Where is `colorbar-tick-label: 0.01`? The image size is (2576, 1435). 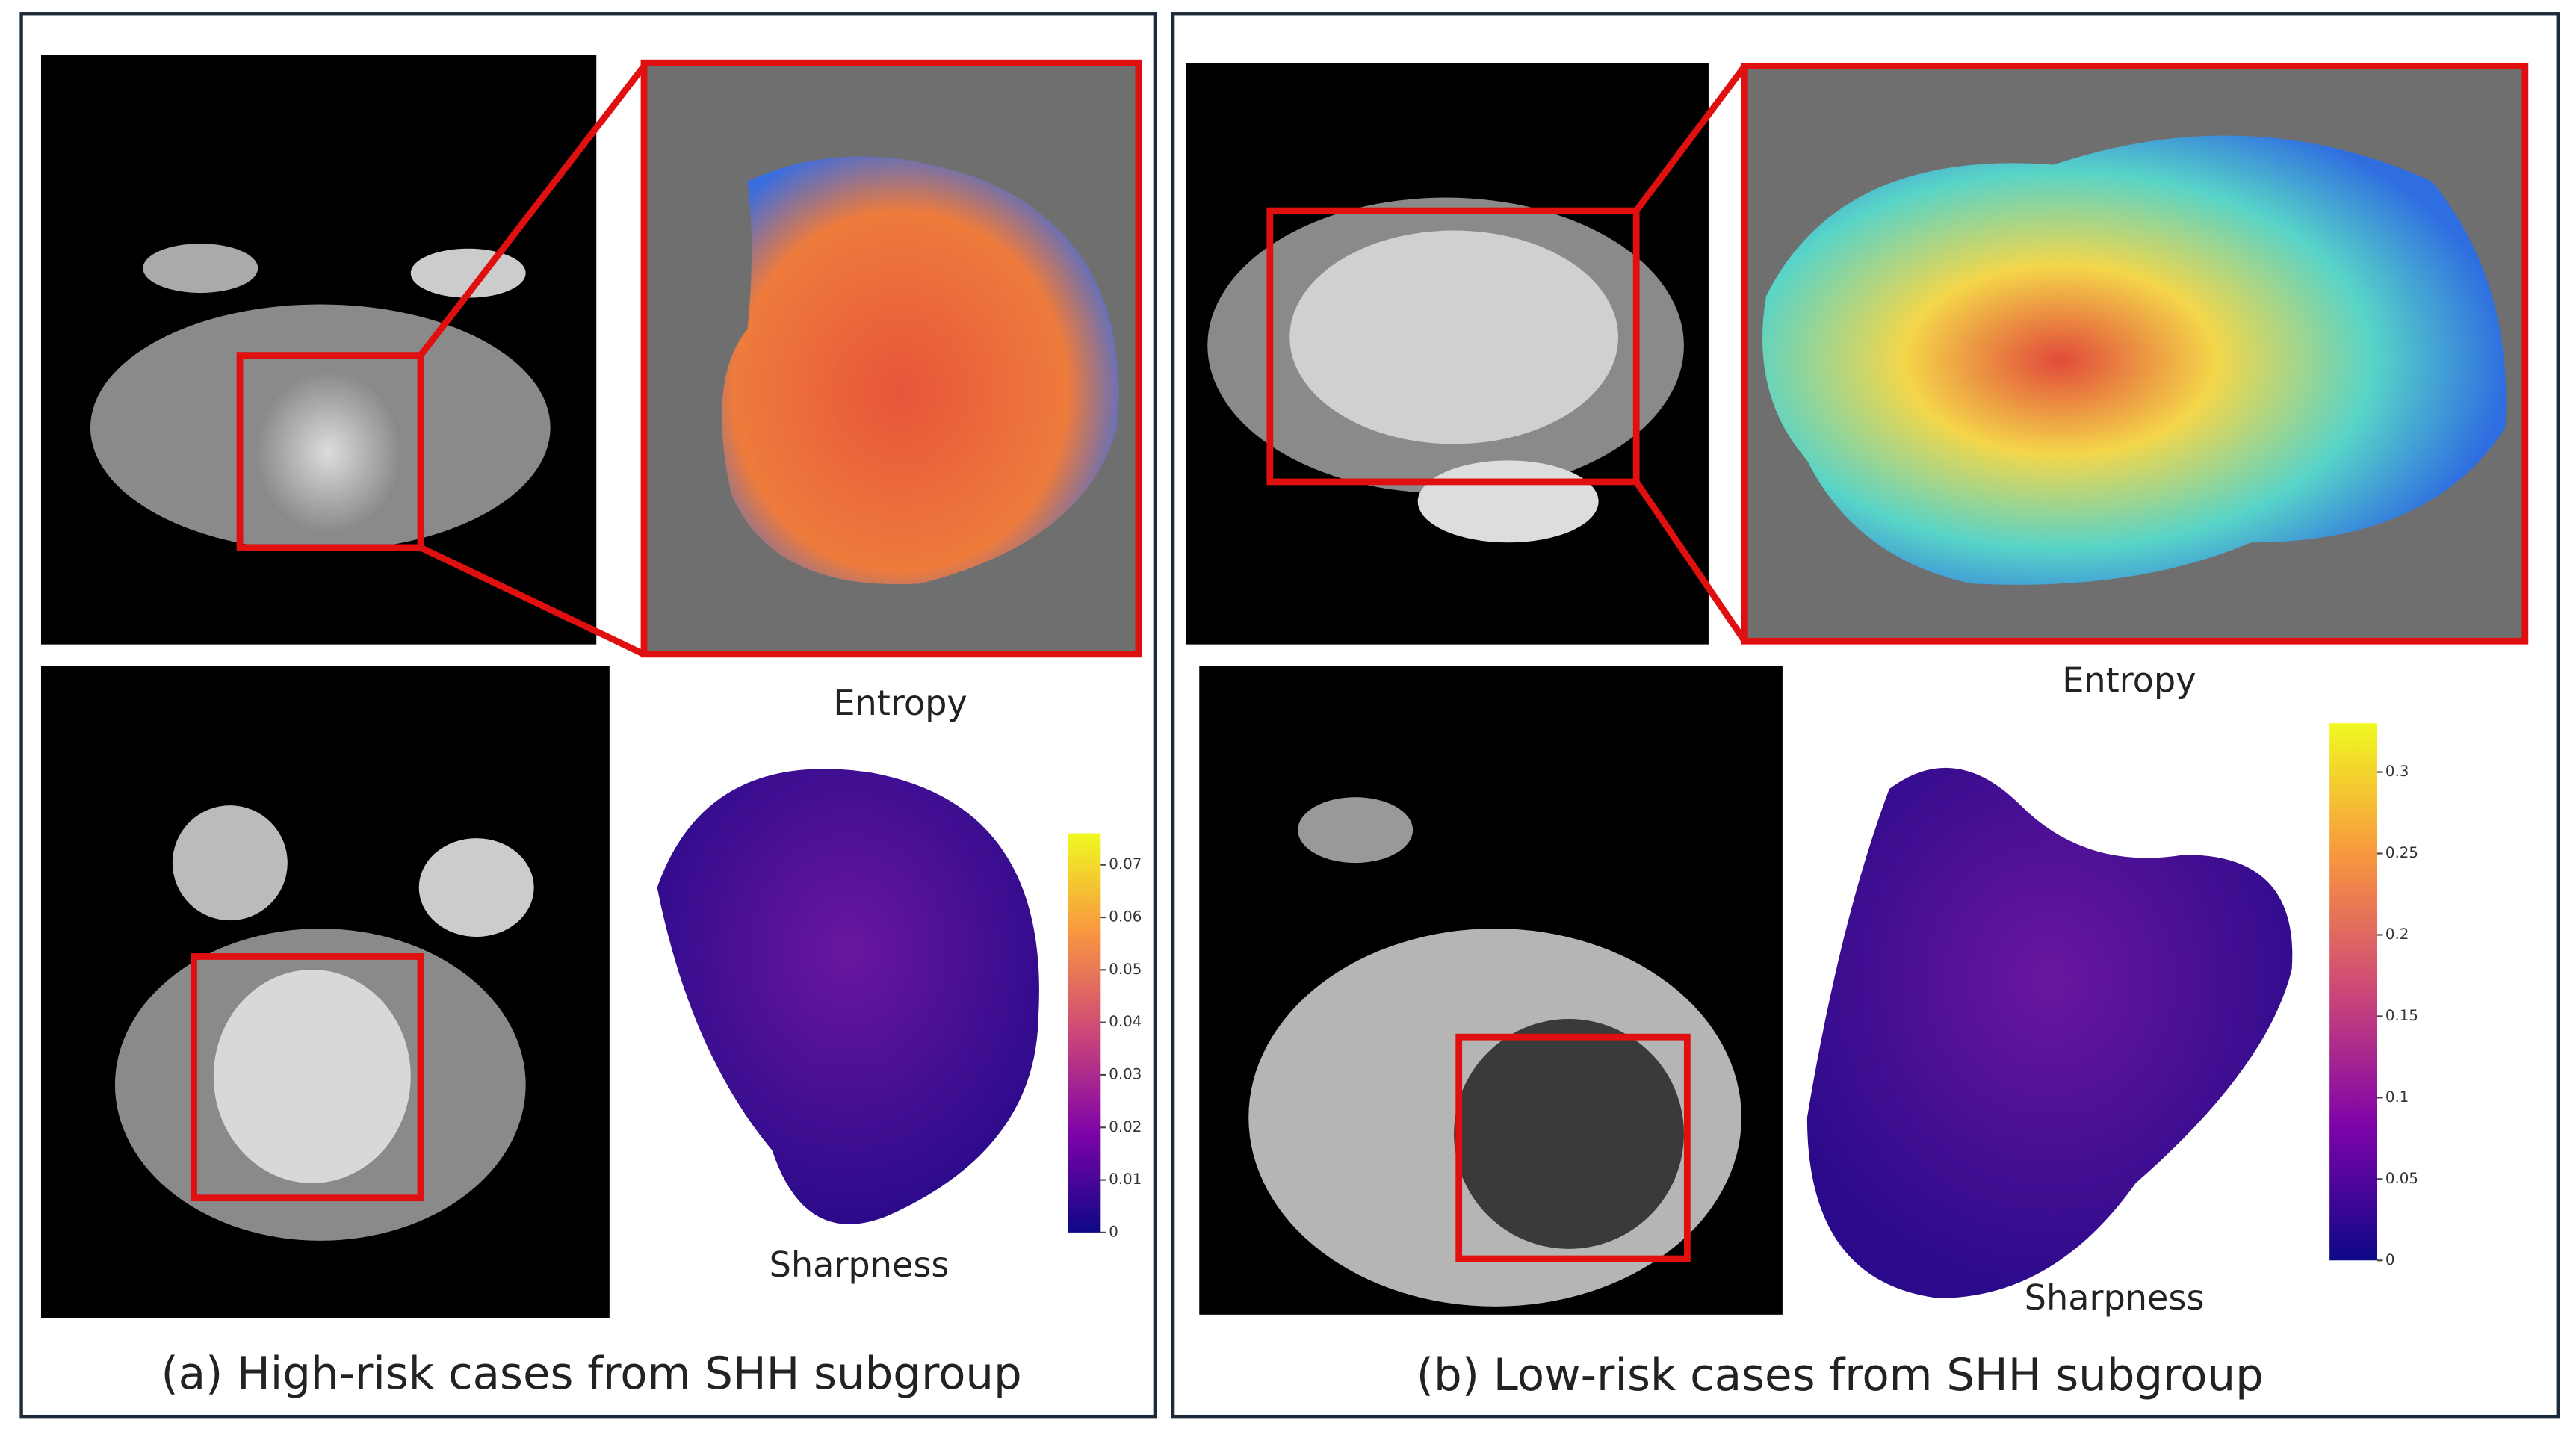
colorbar-tick-label: 0.01 is located at coordinates (1125, 1179).